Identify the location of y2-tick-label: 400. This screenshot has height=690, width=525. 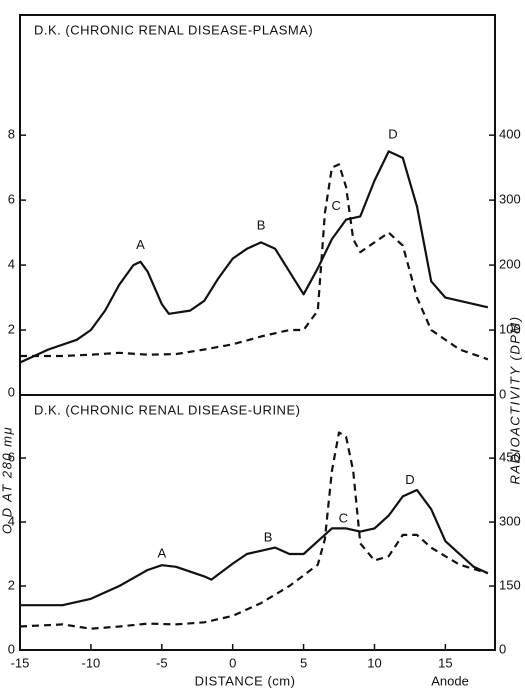
(510, 134).